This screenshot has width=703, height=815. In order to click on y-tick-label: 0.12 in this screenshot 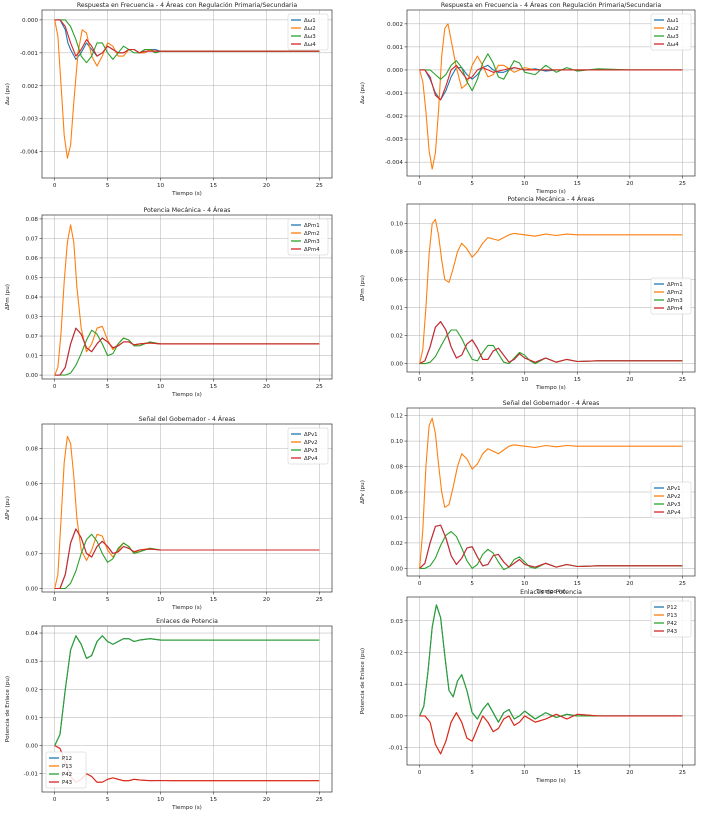, I will do `click(397, 417)`.